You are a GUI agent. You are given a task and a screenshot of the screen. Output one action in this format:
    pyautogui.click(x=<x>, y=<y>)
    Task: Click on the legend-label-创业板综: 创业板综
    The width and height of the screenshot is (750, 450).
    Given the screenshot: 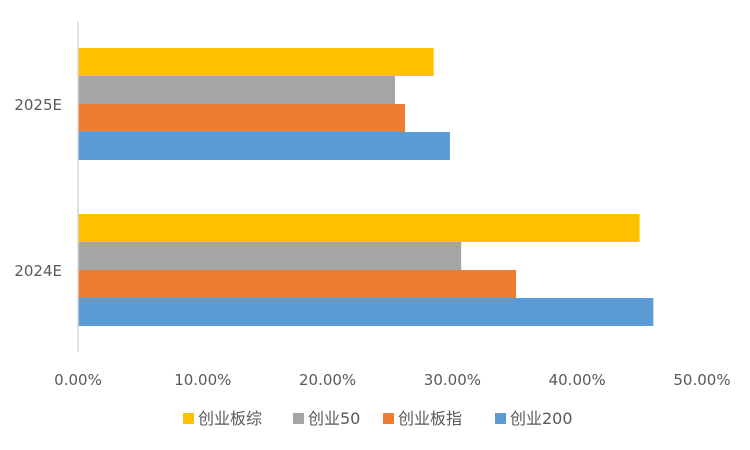 What is the action you would take?
    pyautogui.click(x=230, y=418)
    